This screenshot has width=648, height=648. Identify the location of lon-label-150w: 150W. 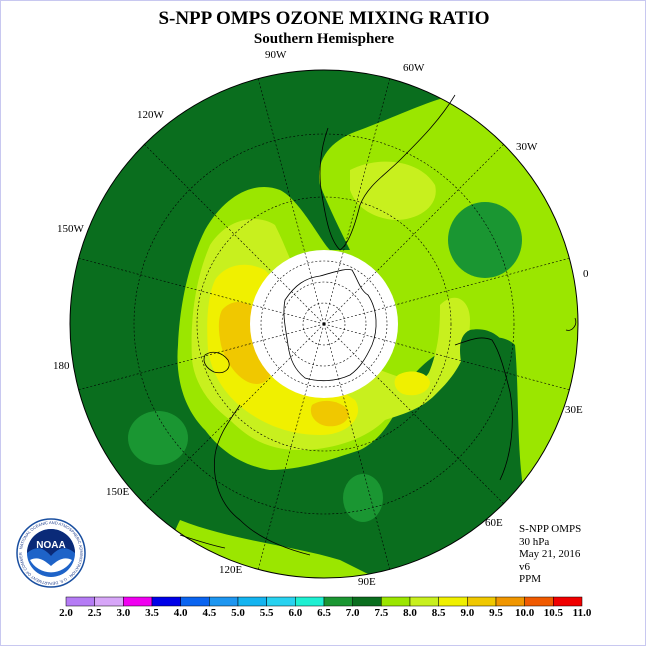
(70, 229).